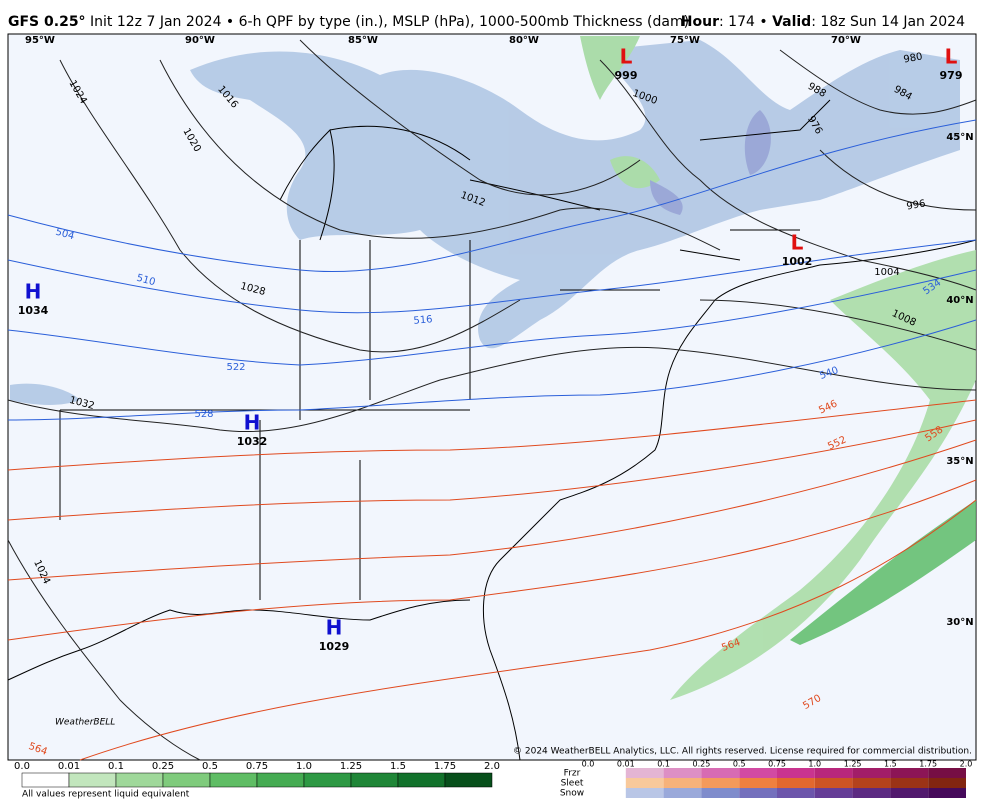 This screenshot has height=808, width=984. Describe the element at coordinates (200, 40) in the screenshot. I see `lon-label: 90°W` at that location.